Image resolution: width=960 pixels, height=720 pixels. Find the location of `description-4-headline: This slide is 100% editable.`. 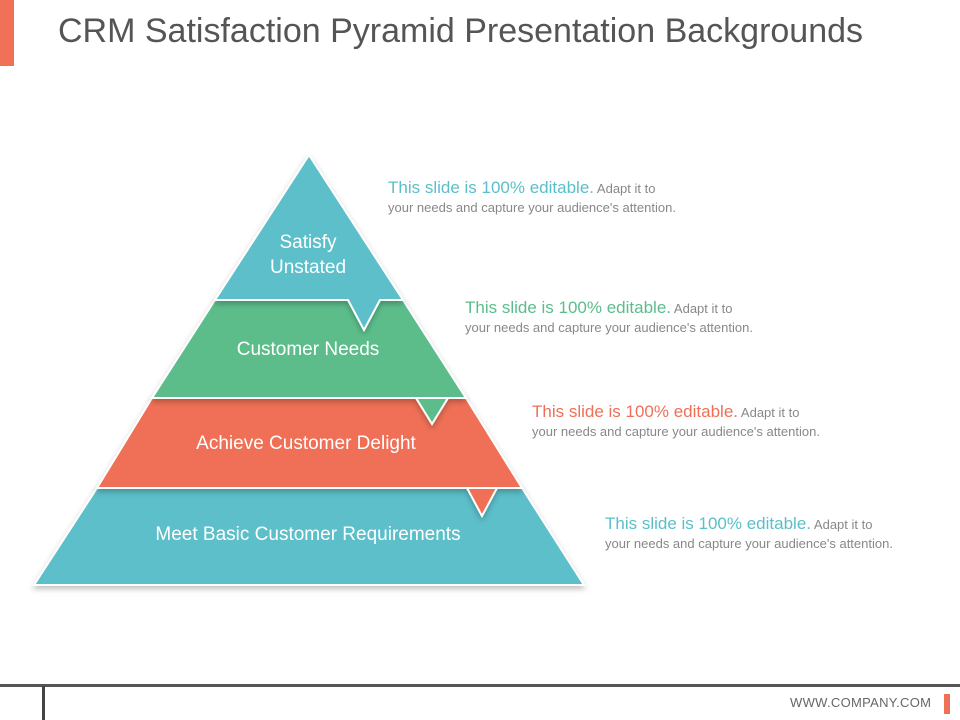

description-4-headline: This slide is 100% editable. is located at coordinates (708, 523).